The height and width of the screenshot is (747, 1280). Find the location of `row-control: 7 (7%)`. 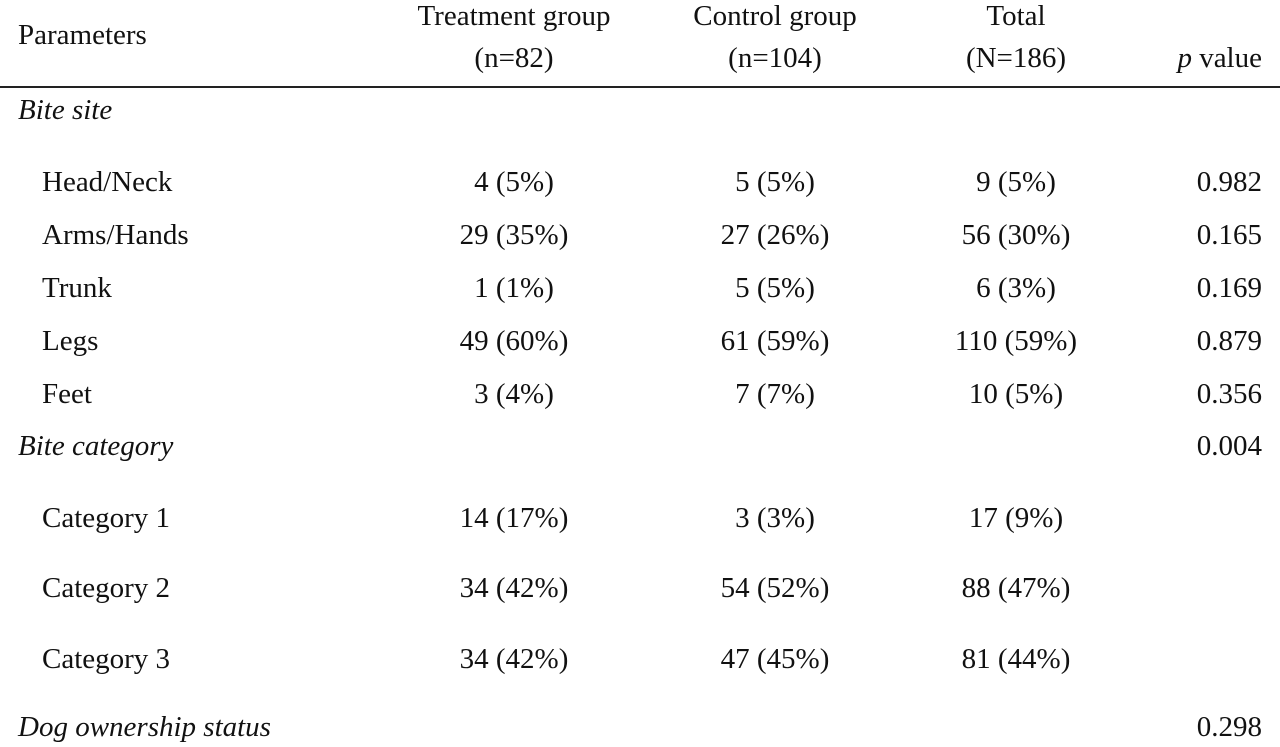

row-control: 7 (7%) is located at coordinates (775, 394).